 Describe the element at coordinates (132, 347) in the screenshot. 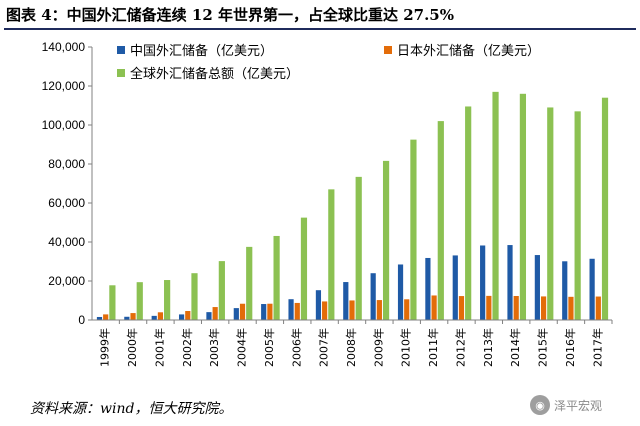

I see `x-tick-label: 2000年` at that location.